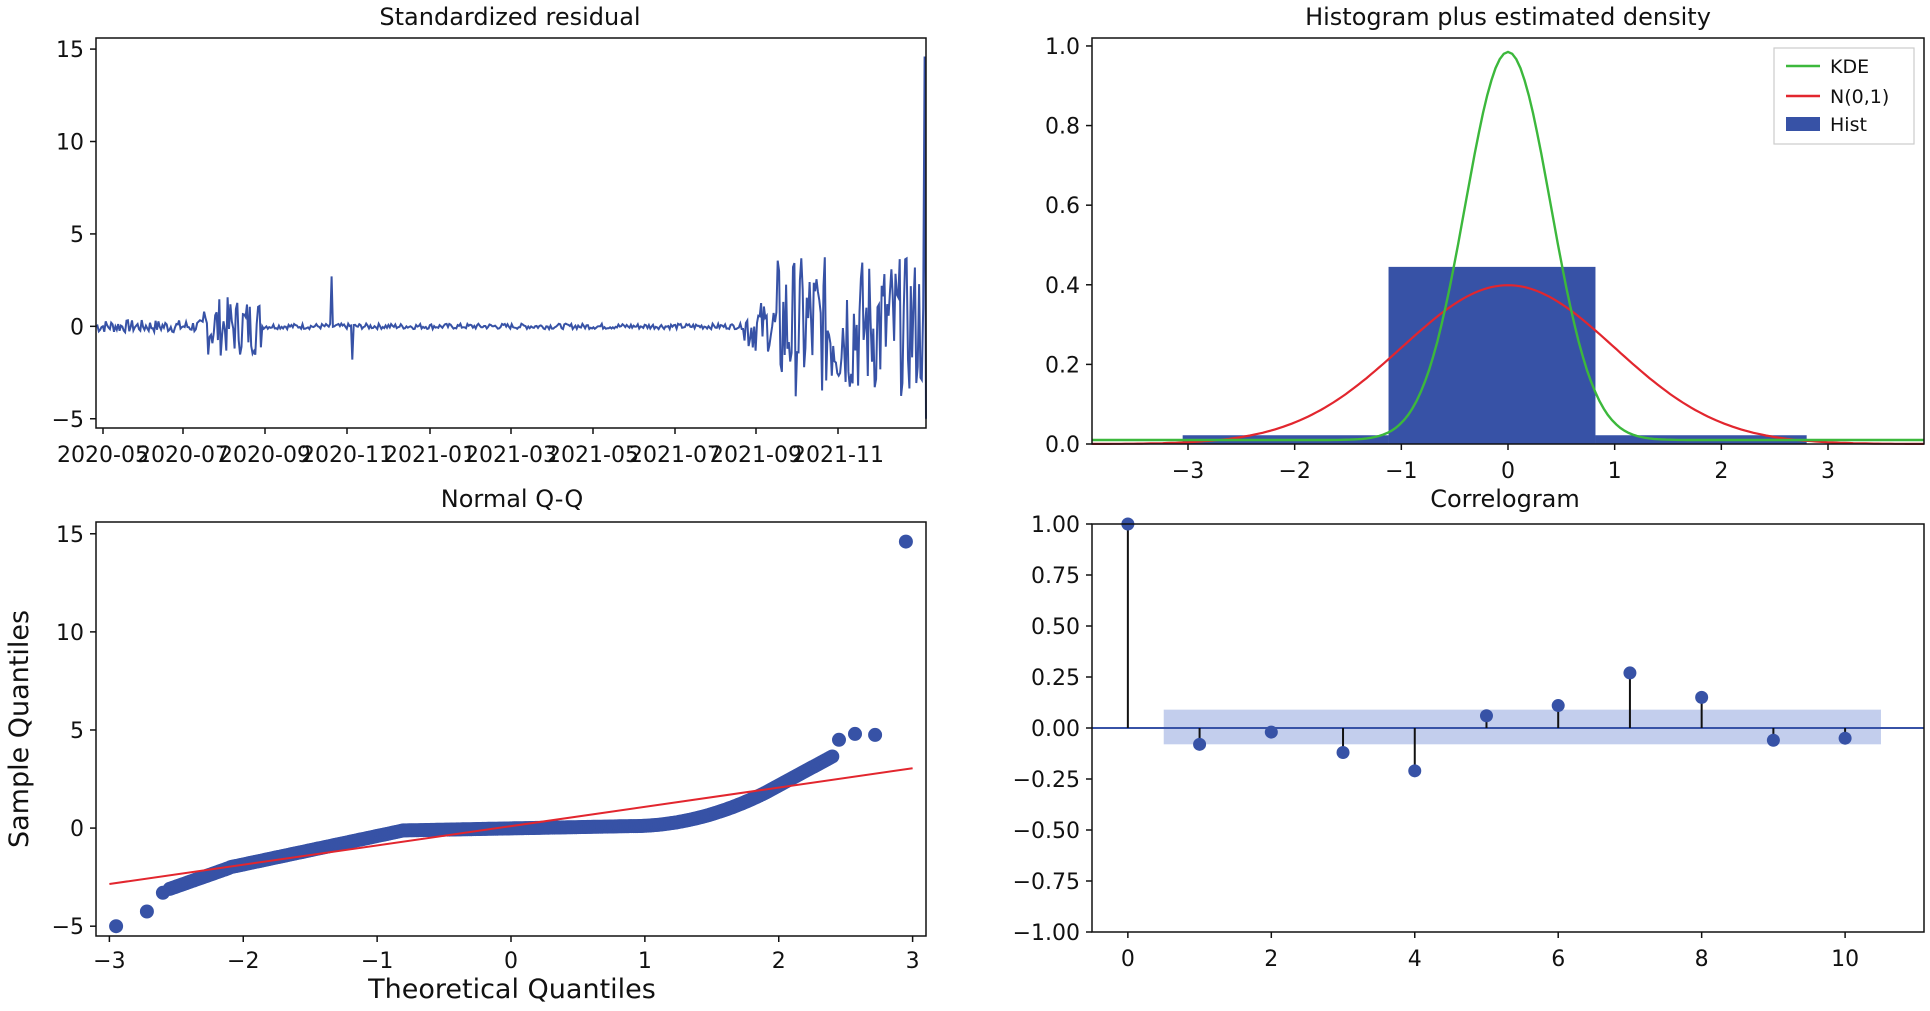 The width and height of the screenshot is (1930, 1011). I want to click on acf-xtick-label: 6, so click(1558, 959).